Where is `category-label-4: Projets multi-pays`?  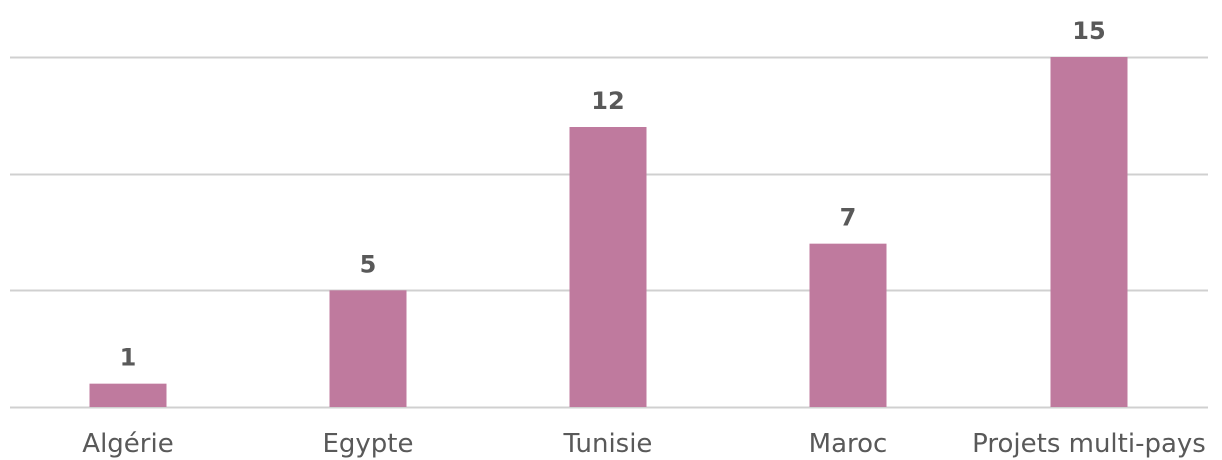
category-label-4: Projets multi-pays is located at coordinates (1089, 444).